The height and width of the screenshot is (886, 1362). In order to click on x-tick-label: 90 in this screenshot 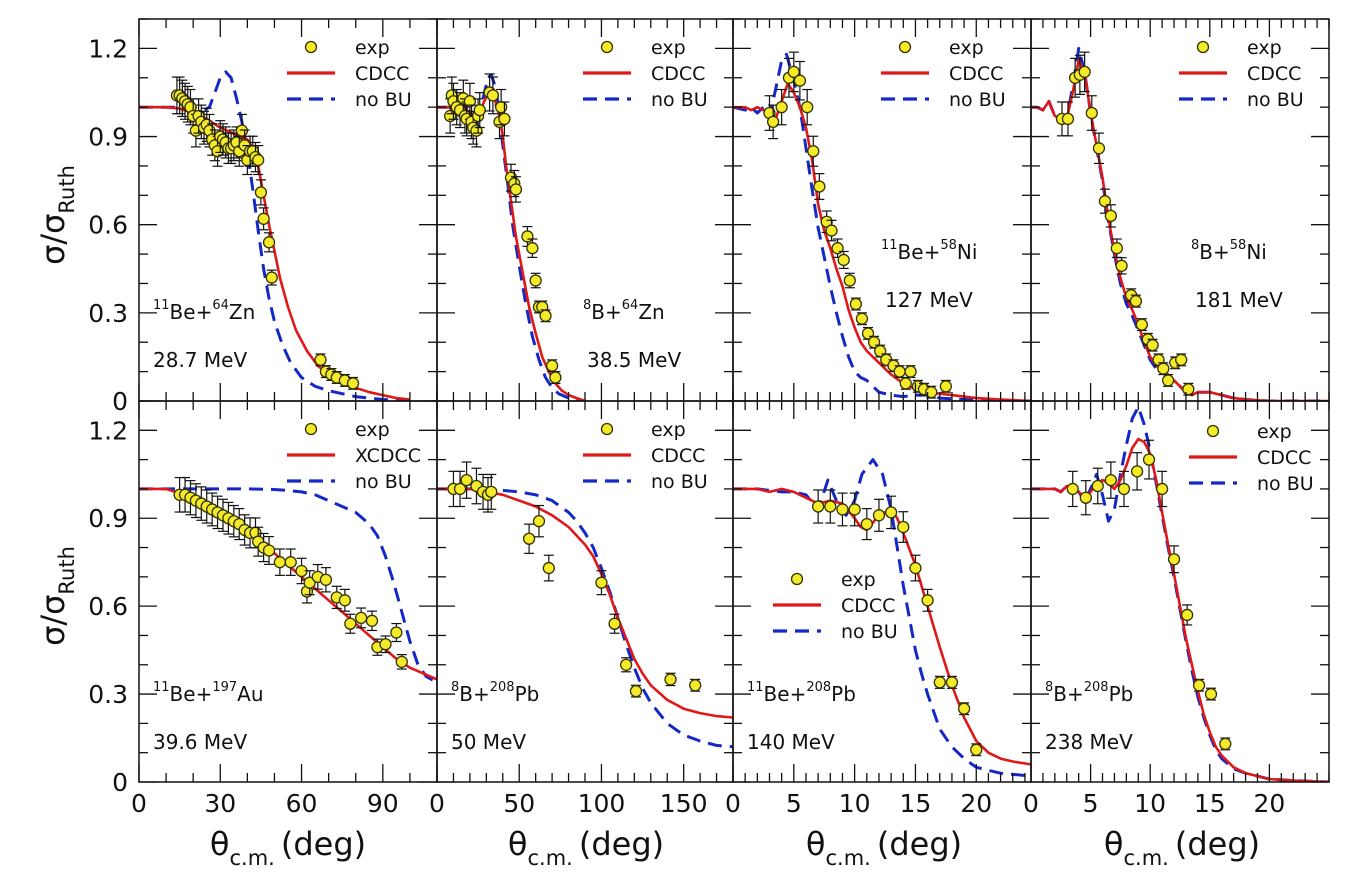, I will do `click(383, 803)`.